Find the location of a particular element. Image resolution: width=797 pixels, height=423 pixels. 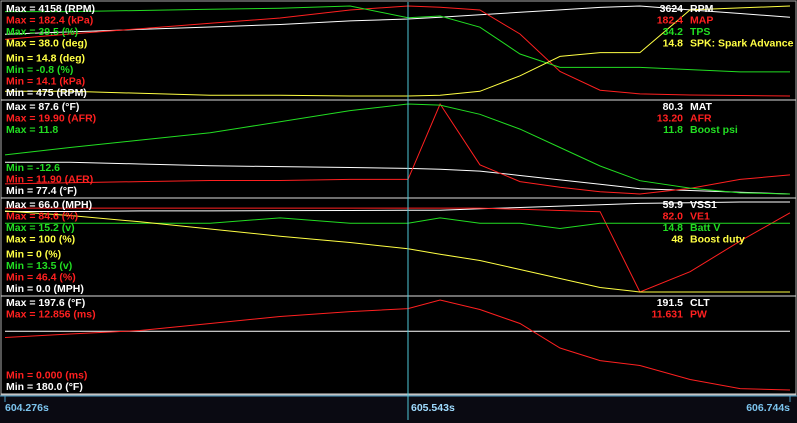

min-label: Min = 77.4 (°F) is located at coordinates (41, 191).